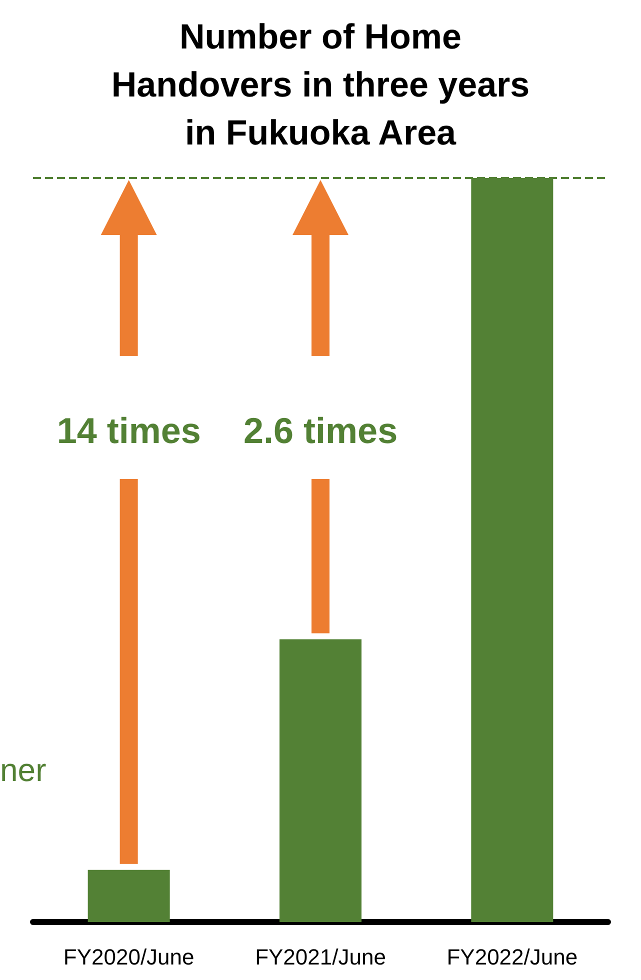 This screenshot has height=980, width=641. What do you see at coordinates (512, 957) in the screenshot?
I see `x-tick-label: FY2022/June` at bounding box center [512, 957].